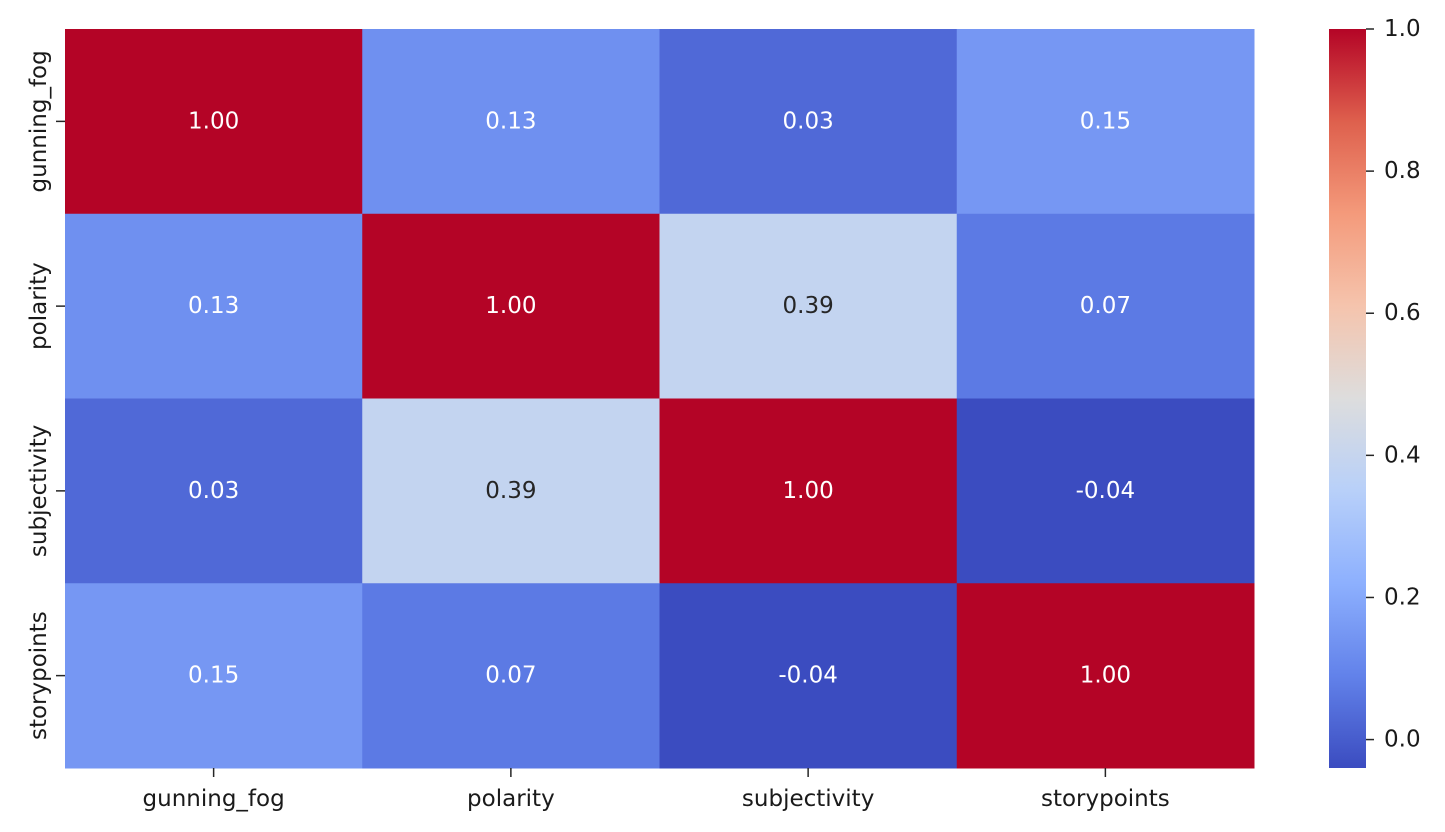  I want to click on heatmap-cell-subjectivity-storypoints, so click(1105, 491).